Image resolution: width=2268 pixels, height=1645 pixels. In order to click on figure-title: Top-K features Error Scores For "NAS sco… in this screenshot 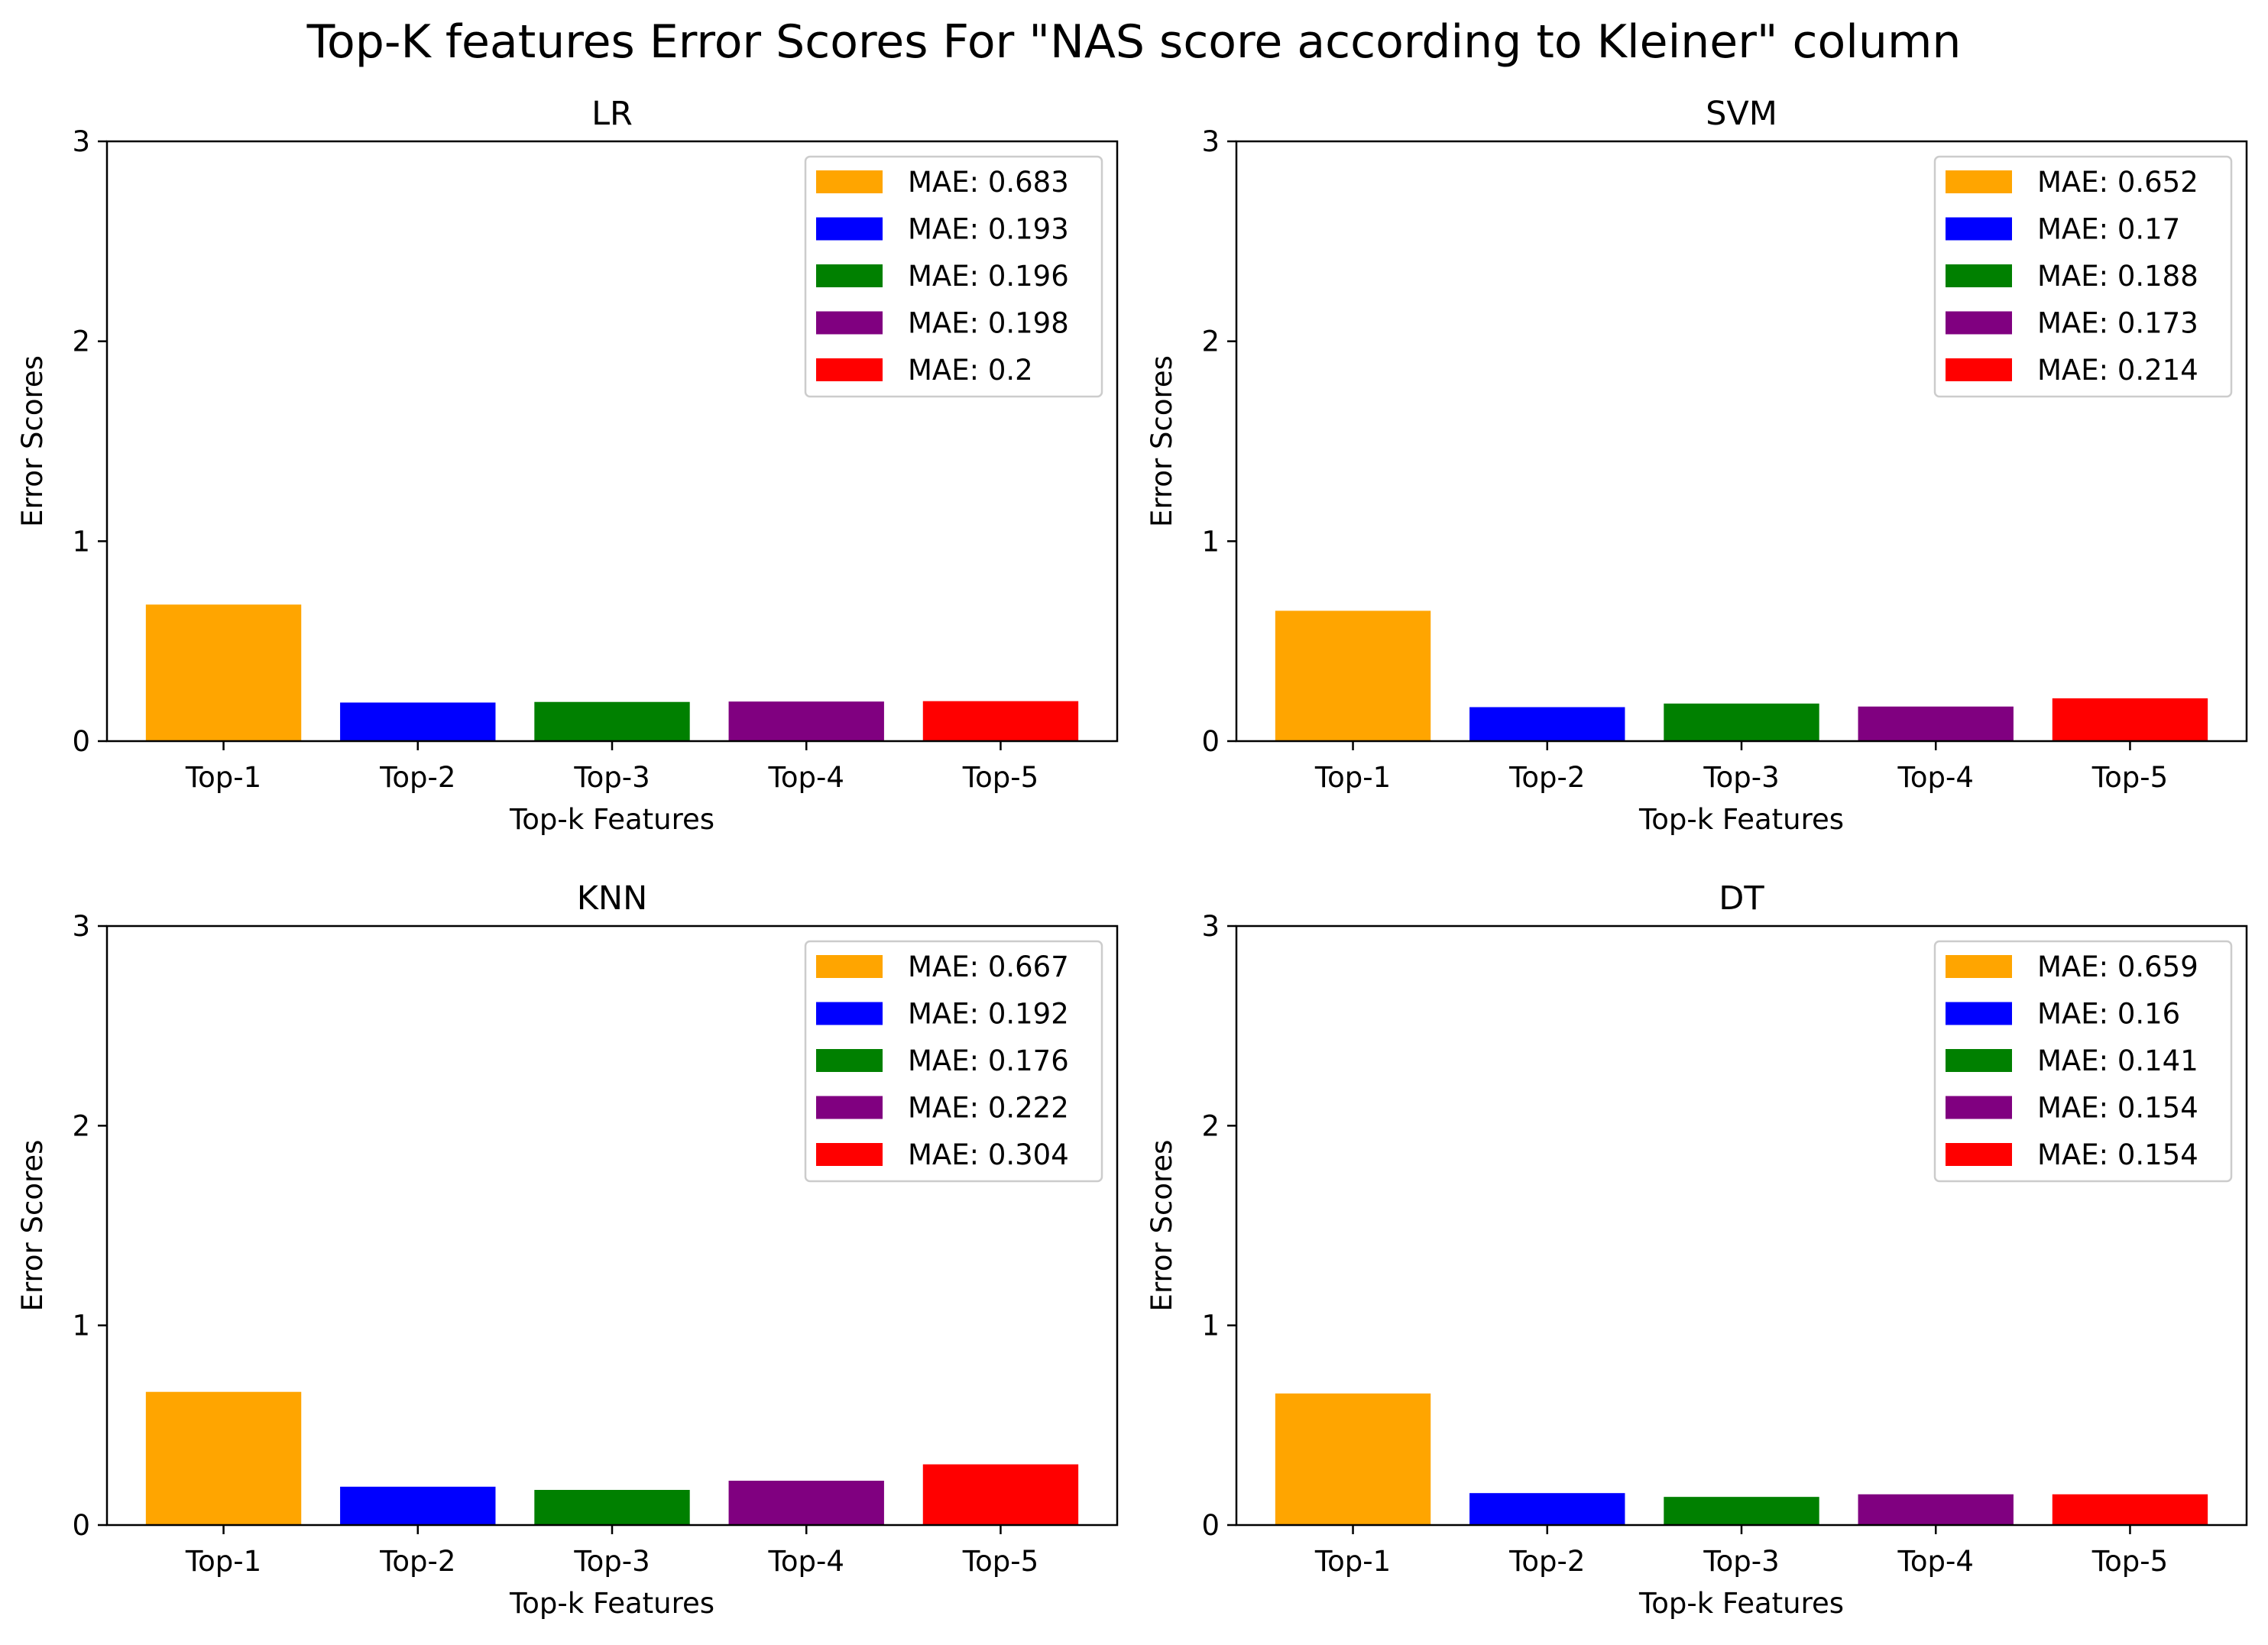, I will do `click(1134, 42)`.